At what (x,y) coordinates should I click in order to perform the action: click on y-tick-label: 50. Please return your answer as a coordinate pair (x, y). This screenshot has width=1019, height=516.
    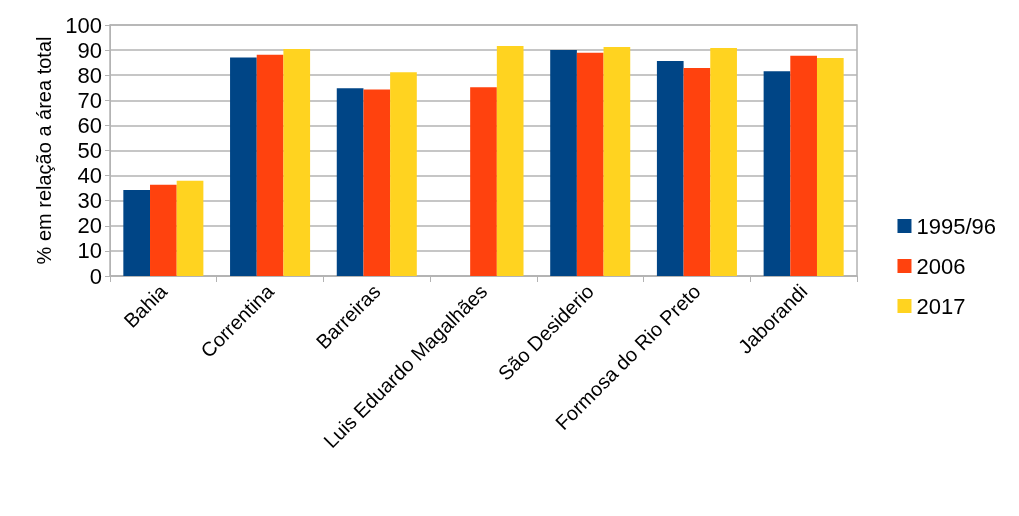
    Looking at the image, I should click on (89, 150).